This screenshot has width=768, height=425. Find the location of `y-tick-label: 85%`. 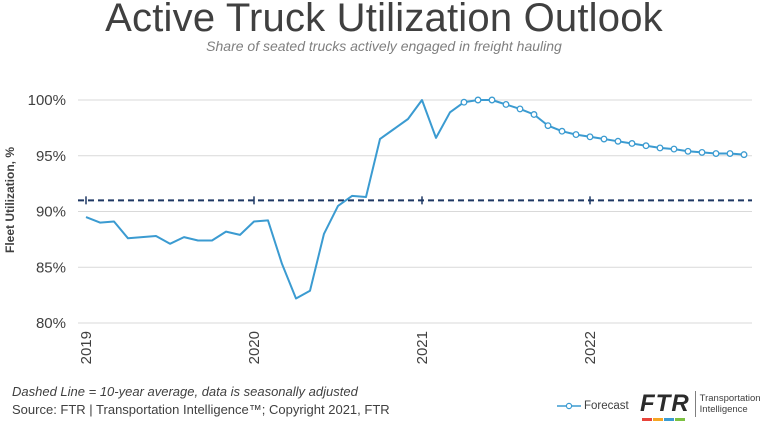

y-tick-label: 85% is located at coordinates (51, 267).